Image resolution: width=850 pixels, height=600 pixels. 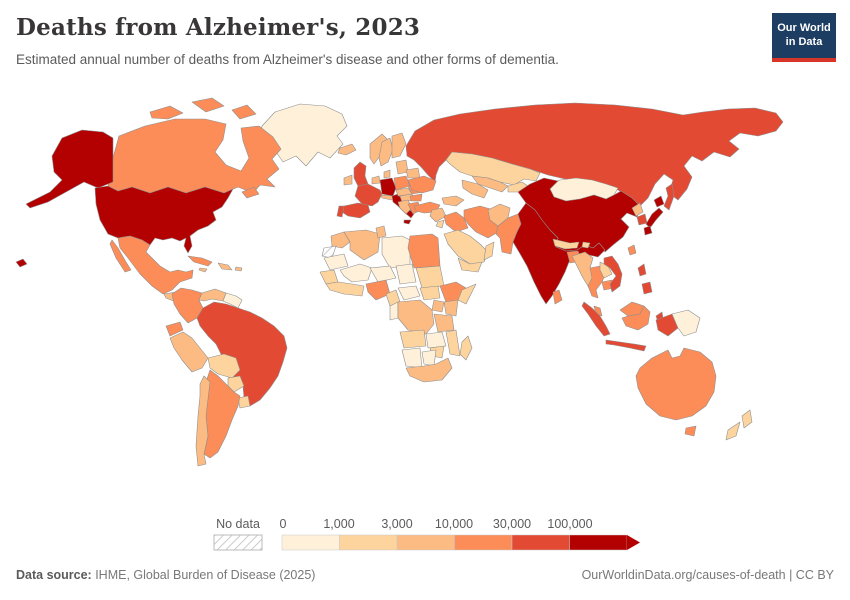 What do you see at coordinates (416, 197) in the screenshot?
I see `country-bulgaria` at bounding box center [416, 197].